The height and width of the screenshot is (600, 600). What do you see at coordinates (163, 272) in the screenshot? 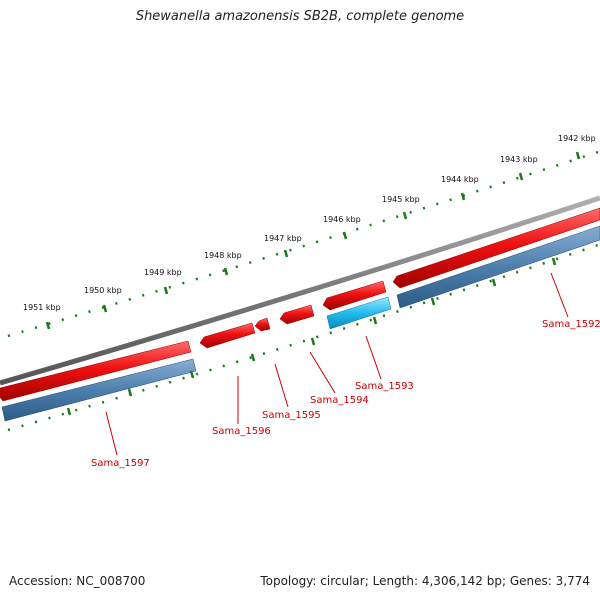
I see `kbp-label-1949: 1949 kbp` at bounding box center [163, 272].